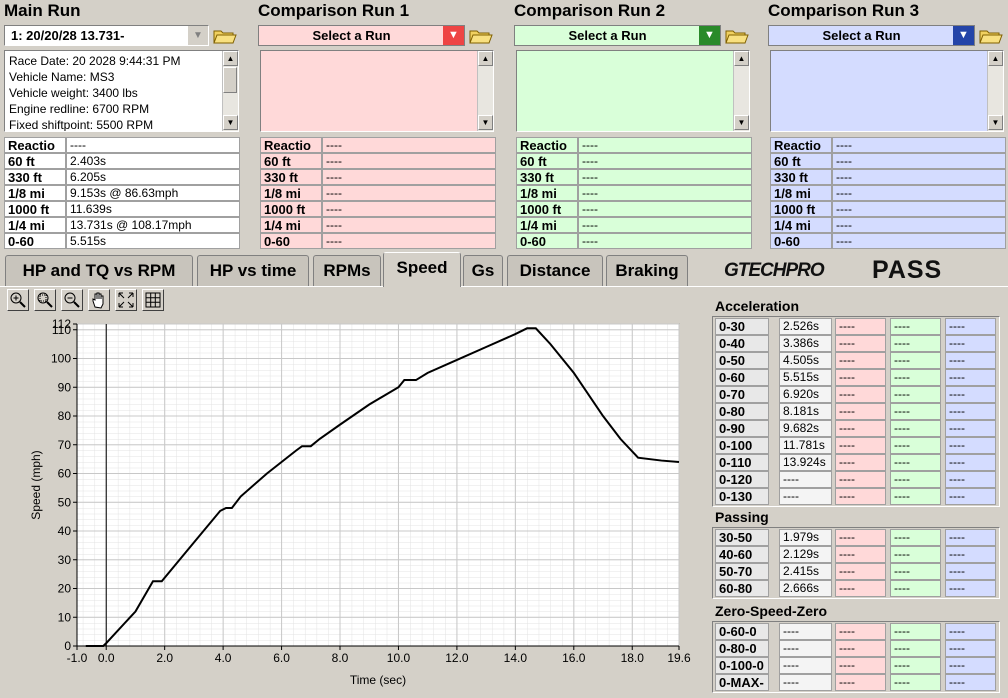 The height and width of the screenshot is (698, 1008). I want to click on zoom-box-button, so click(45, 300).